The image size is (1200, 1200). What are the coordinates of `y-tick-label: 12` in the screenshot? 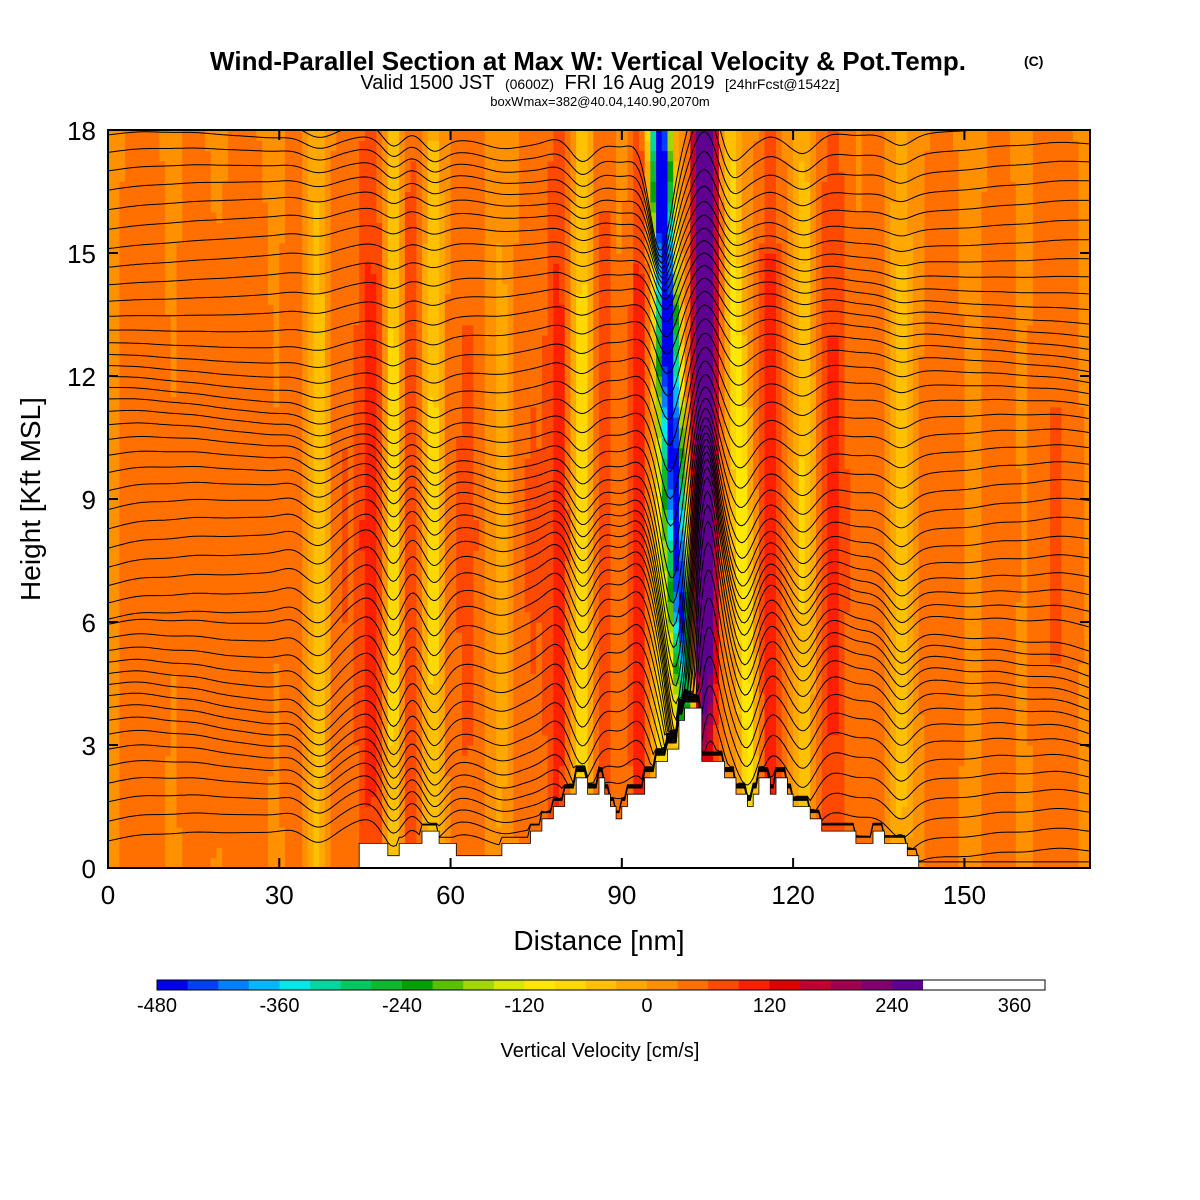 It's located at (81, 377).